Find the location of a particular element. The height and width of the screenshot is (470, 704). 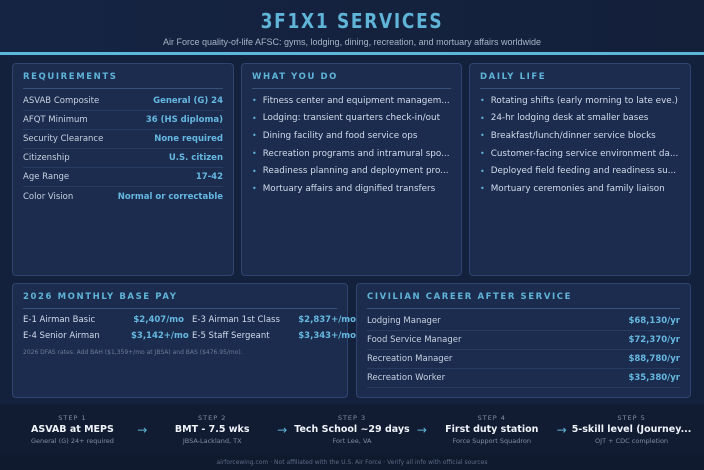

row-value: $72,370/yr is located at coordinates (654, 340).